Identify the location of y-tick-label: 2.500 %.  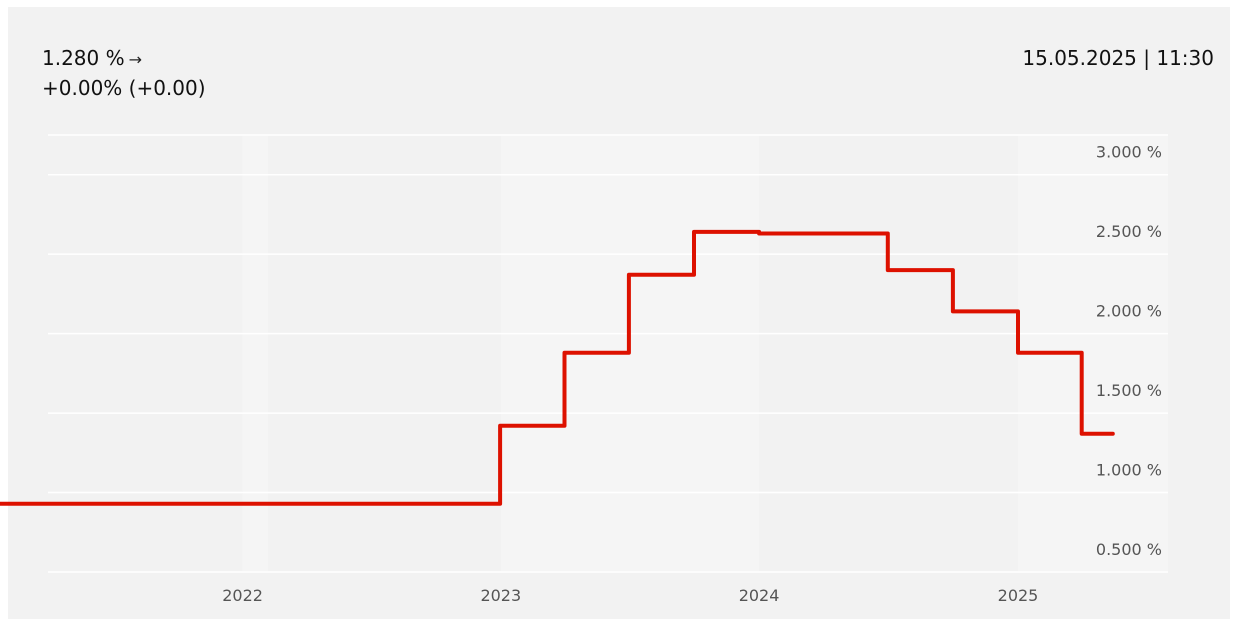
(1129, 231).